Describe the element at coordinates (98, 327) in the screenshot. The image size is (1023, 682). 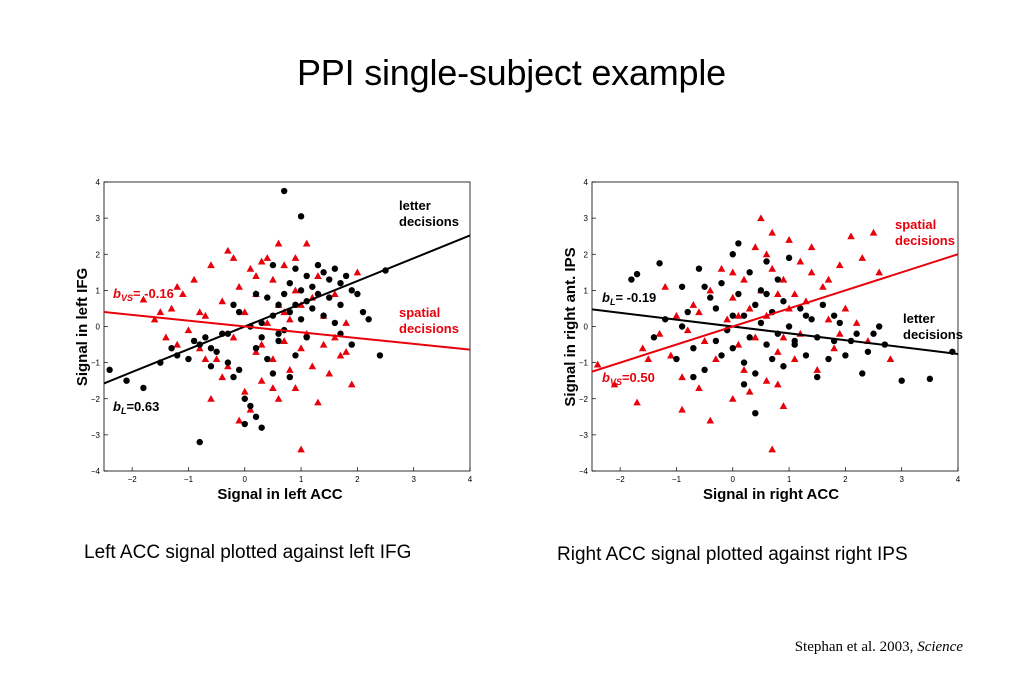
I see `y-tick-label: 0` at that location.